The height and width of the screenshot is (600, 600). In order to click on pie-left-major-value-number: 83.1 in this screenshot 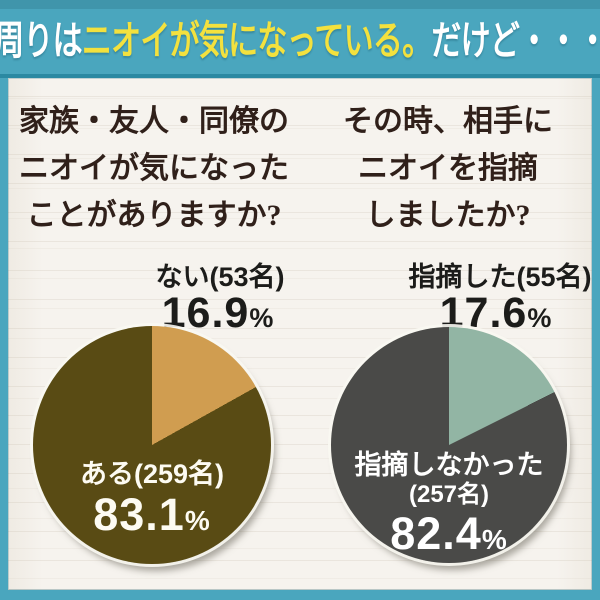, I will do `click(139, 515)`.